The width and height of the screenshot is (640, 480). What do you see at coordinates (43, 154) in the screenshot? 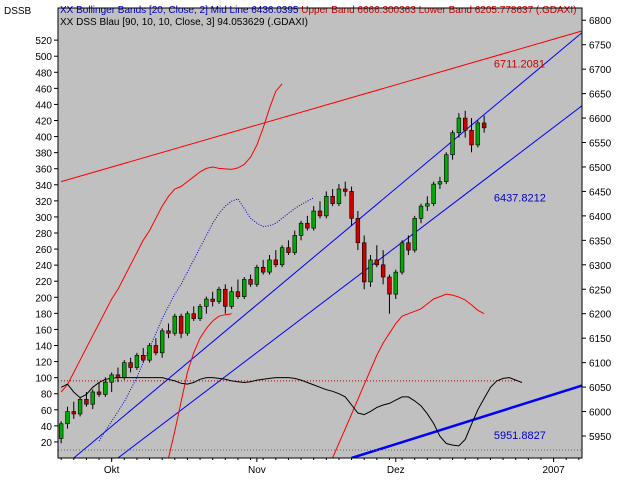
I see `left-axis-tick-label: 380` at bounding box center [43, 154].